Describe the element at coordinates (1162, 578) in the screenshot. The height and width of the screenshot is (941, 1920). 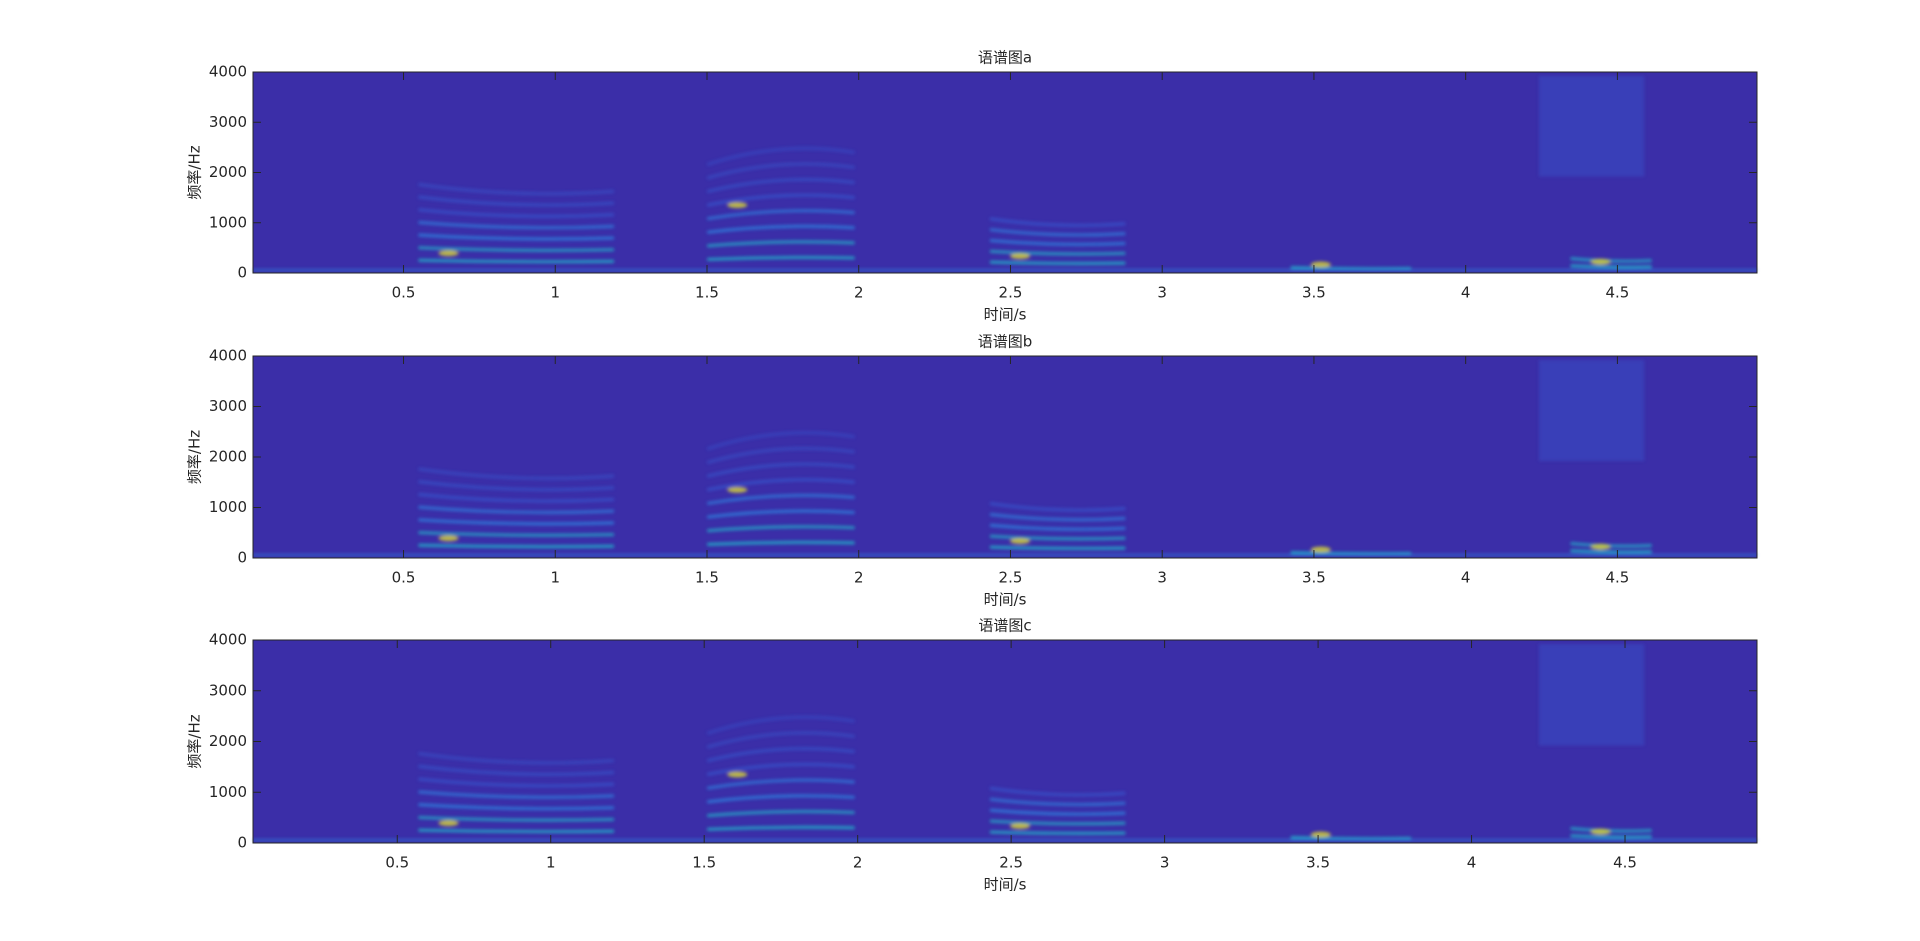
I see `x-tick-label: 3` at that location.